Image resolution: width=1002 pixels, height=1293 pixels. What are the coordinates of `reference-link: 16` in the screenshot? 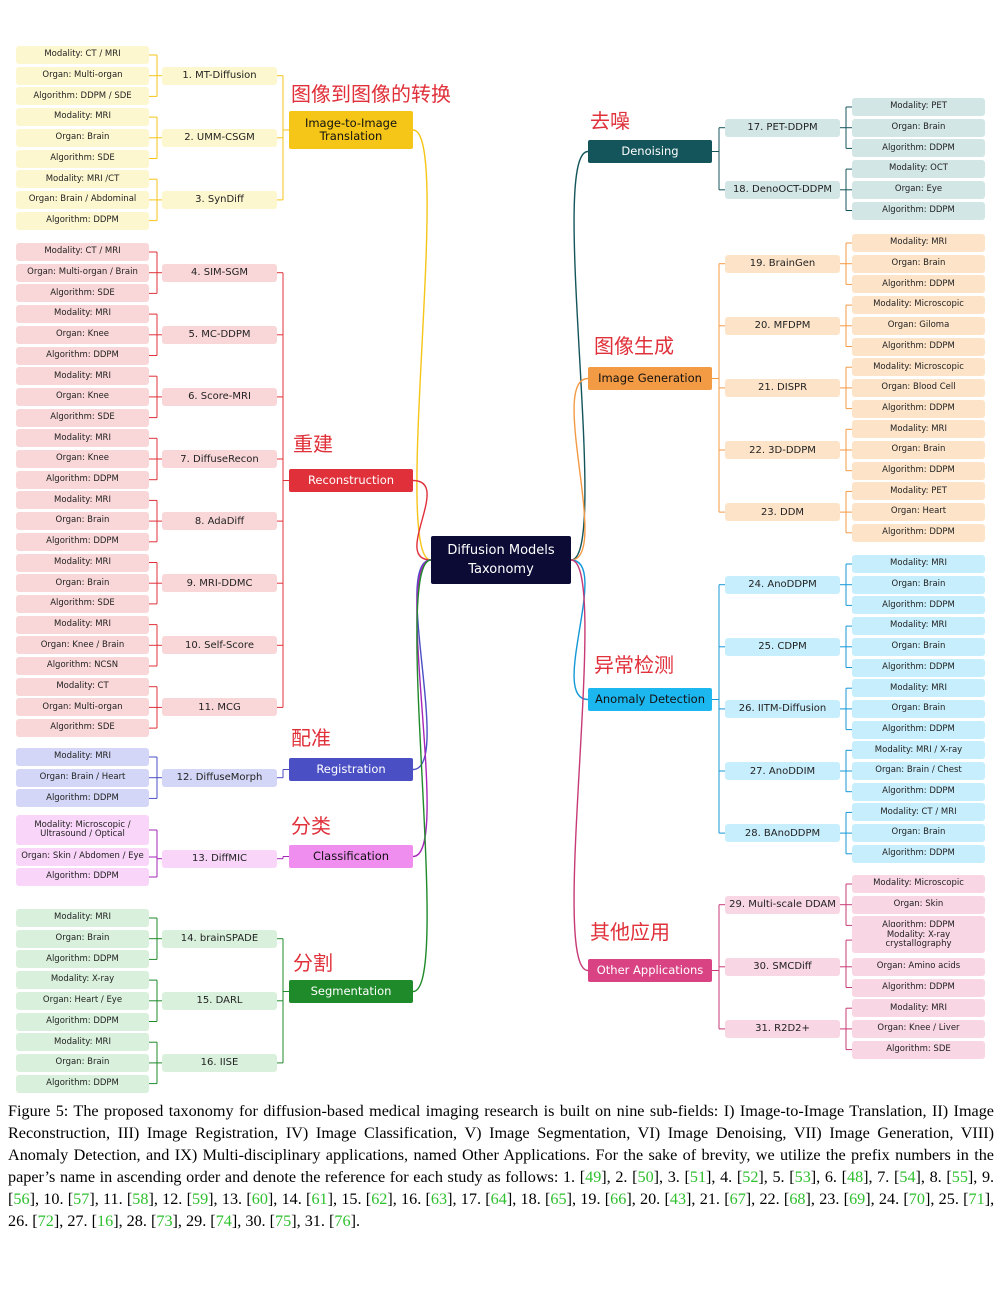 It's located at (105, 1221).